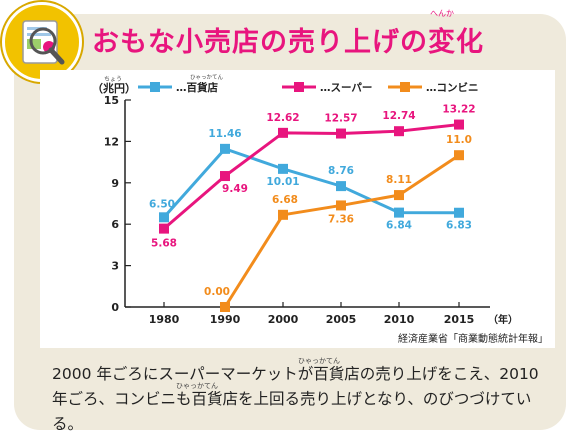  Describe the element at coordinates (235, 189) in the screenshot. I see `data-label: 9.49` at that location.